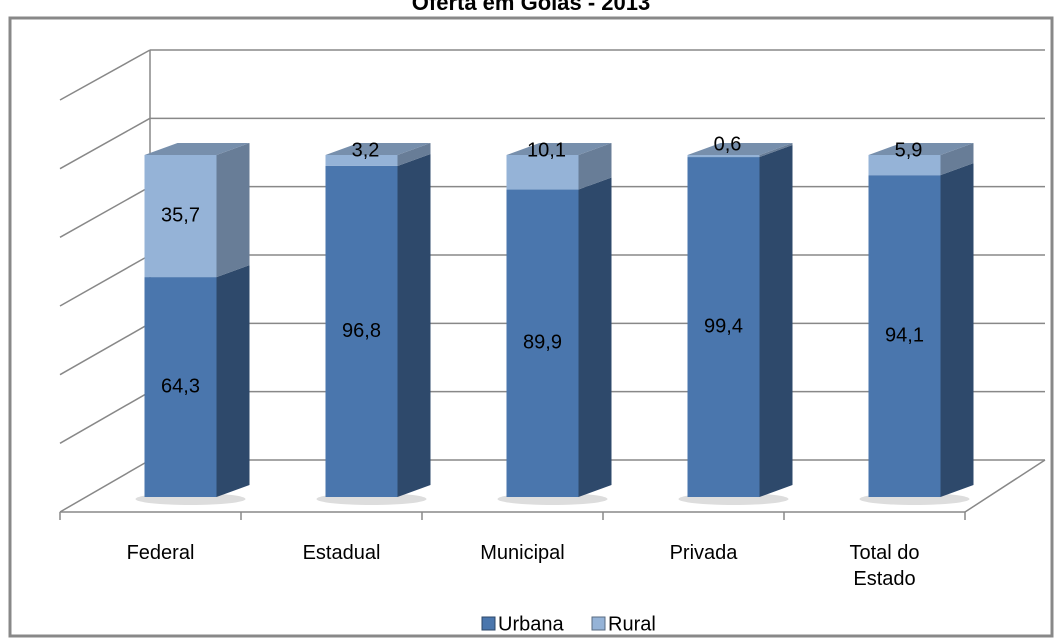  Describe the element at coordinates (160, 553) in the screenshot. I see `x-tick-label: Federal` at that location.